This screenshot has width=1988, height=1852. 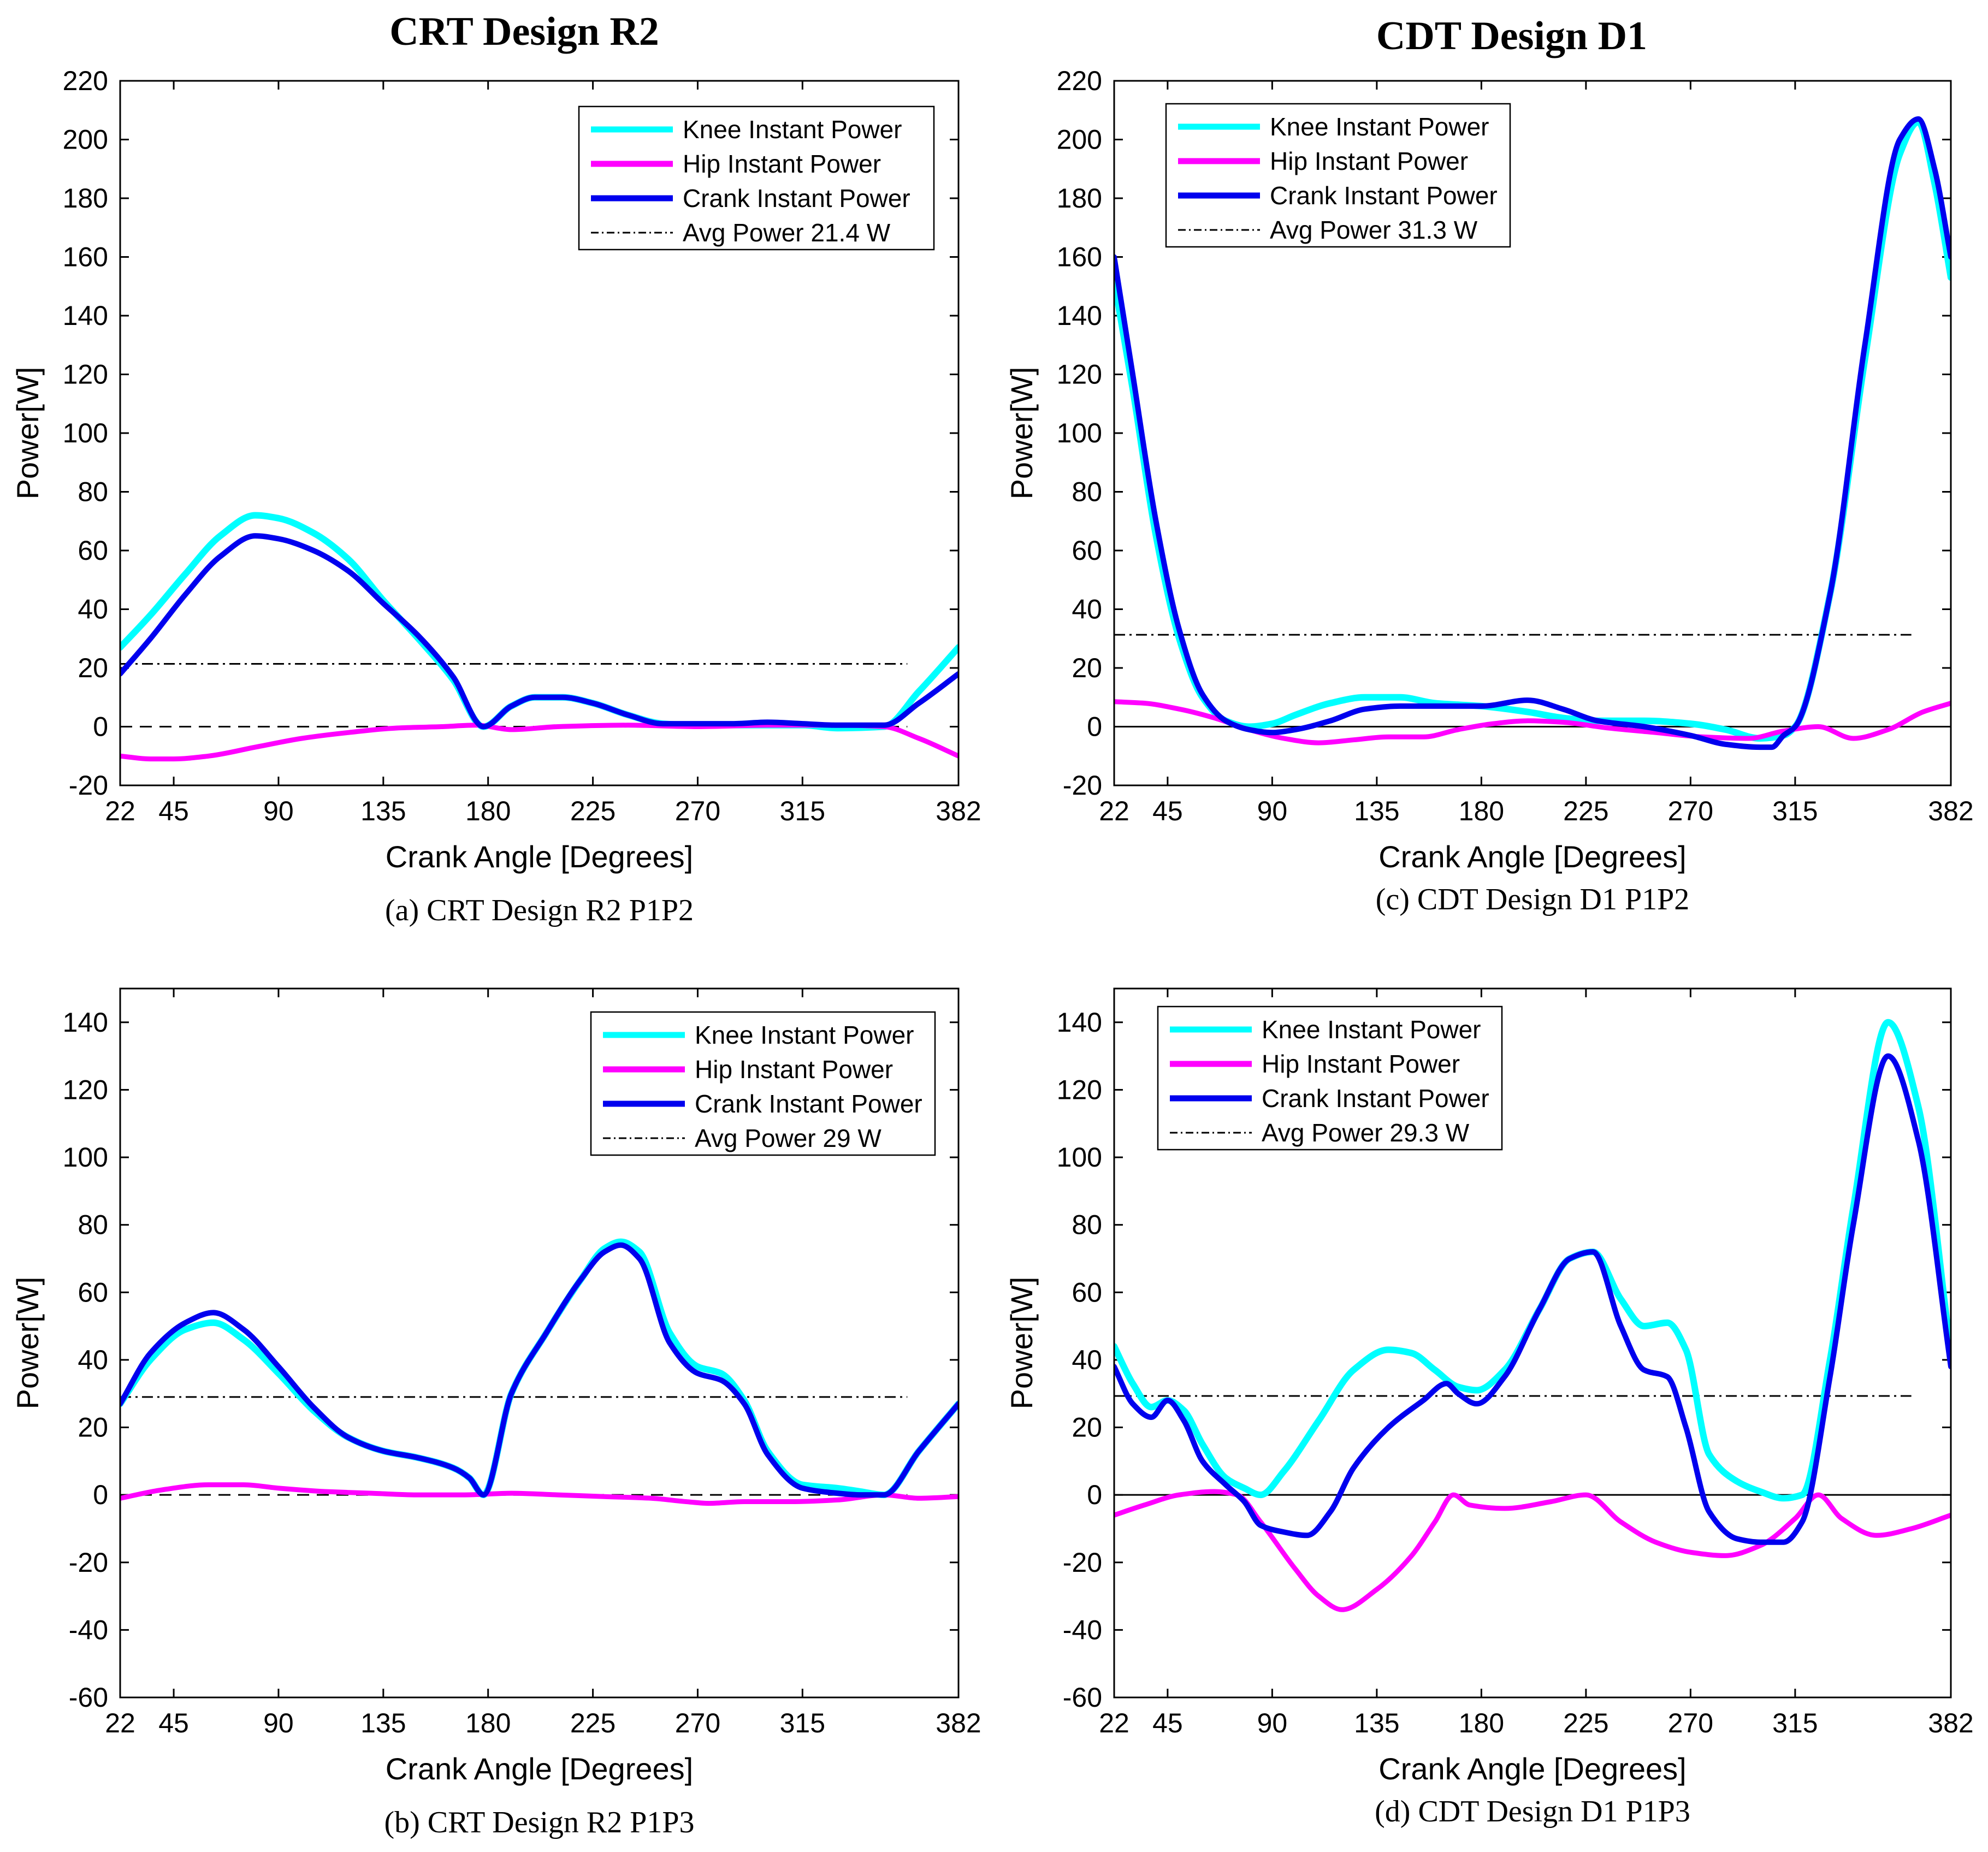 I want to click on panel-caption: (b) CRT Design R2 P1P3, so click(x=539, y=1822).